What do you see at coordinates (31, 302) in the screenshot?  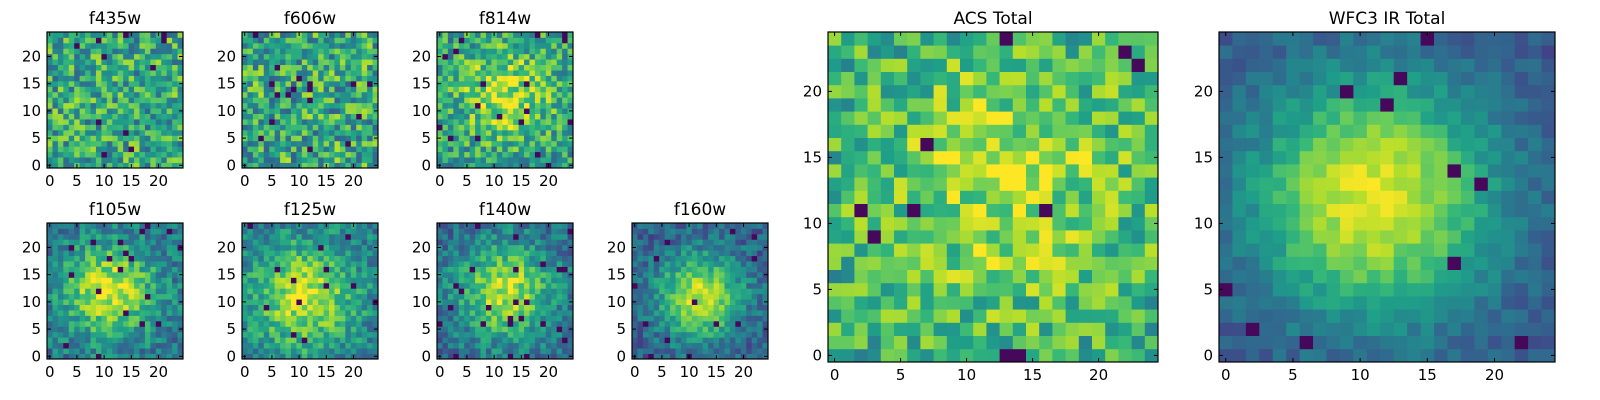 I see `y-tick-label: 10` at bounding box center [31, 302].